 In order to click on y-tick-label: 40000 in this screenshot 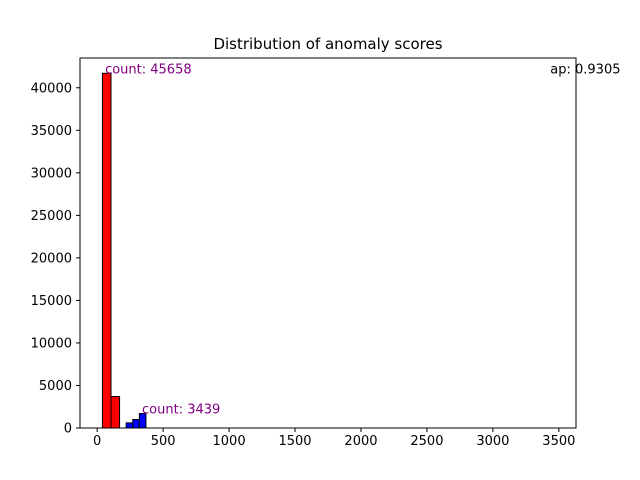, I will do `click(51, 88)`.